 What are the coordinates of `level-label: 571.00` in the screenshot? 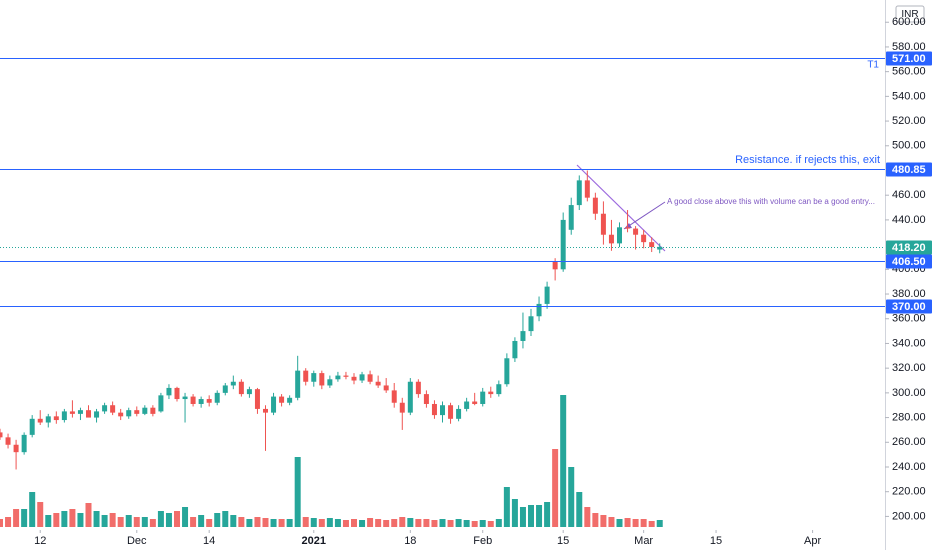 It's located at (909, 59).